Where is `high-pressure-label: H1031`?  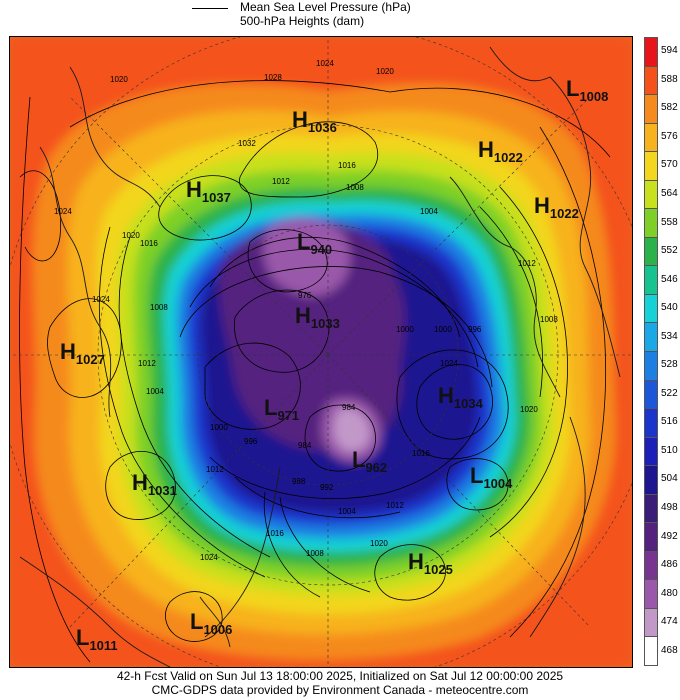
high-pressure-label: H1031 is located at coordinates (154, 484).